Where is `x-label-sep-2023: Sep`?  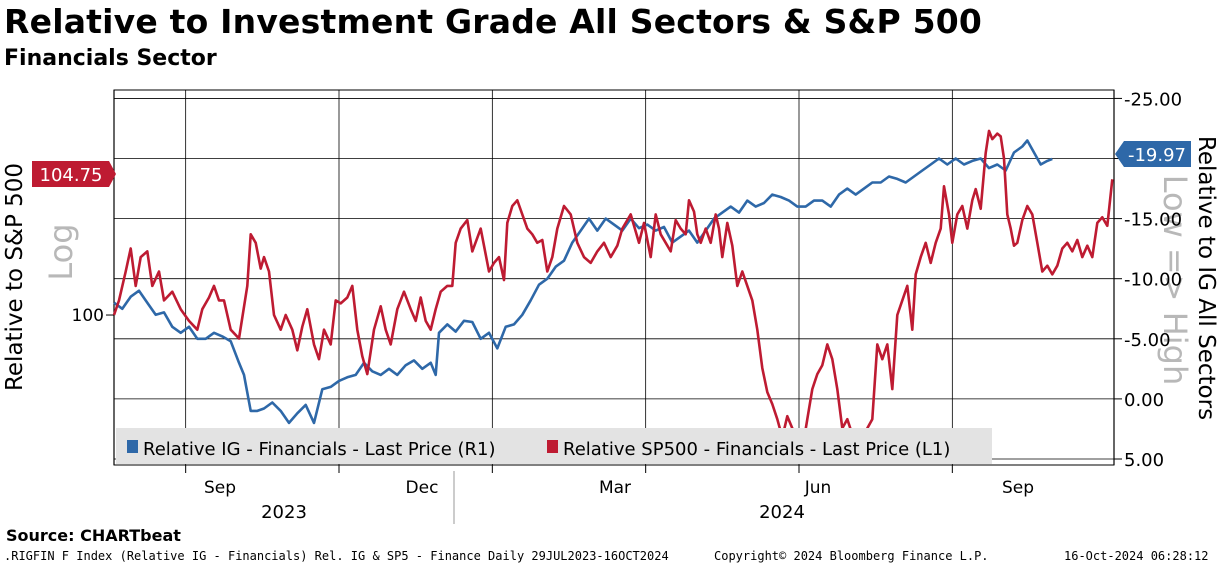 x-label-sep-2023: Sep is located at coordinates (220, 488).